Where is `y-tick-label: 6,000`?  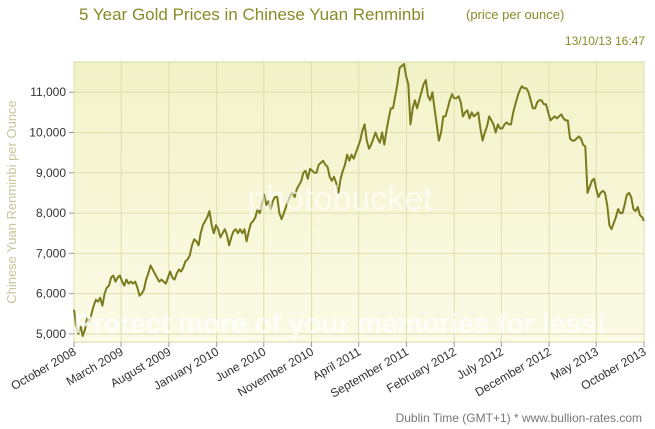 y-tick-label: 6,000 is located at coordinates (51, 294).